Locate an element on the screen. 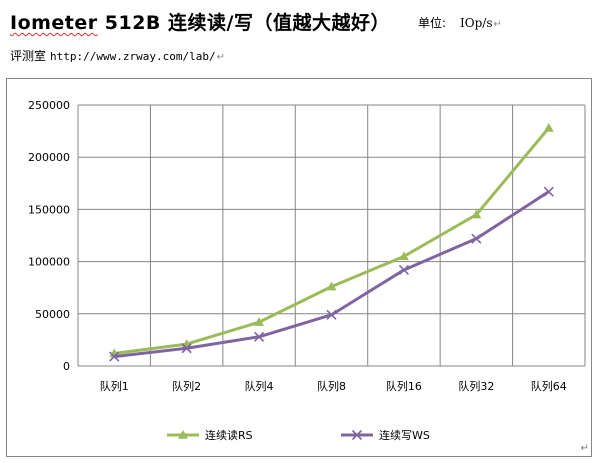  return-mark-3: ↵ is located at coordinates (584, 448).